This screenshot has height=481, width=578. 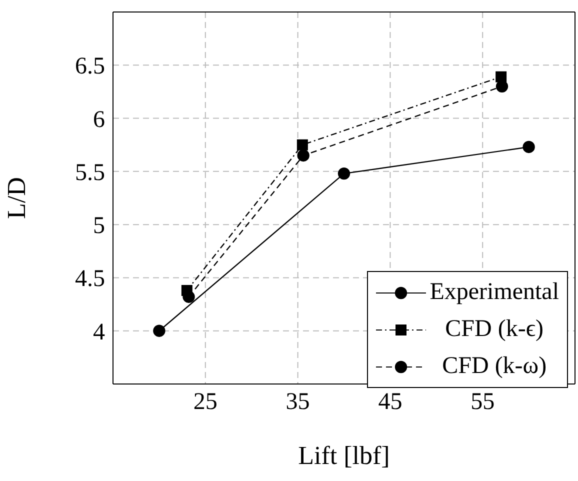 I want to click on y-tick-label: 5.5, so click(x=90, y=173).